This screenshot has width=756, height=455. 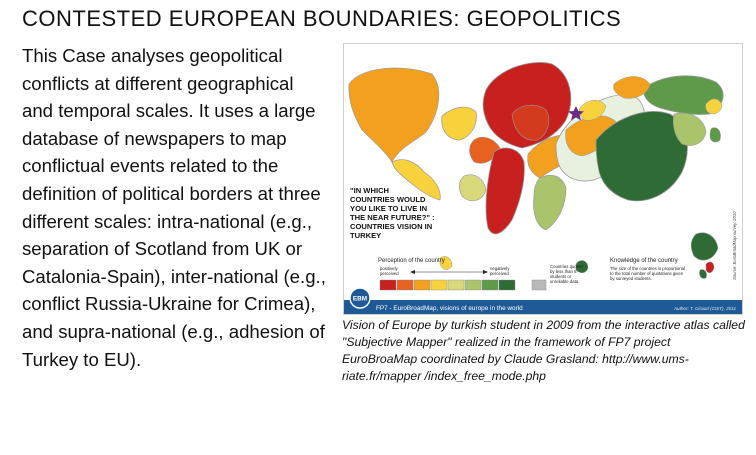 What do you see at coordinates (388, 208) in the screenshot?
I see `question-line: YOU LIKE TO LIVE IN` at bounding box center [388, 208].